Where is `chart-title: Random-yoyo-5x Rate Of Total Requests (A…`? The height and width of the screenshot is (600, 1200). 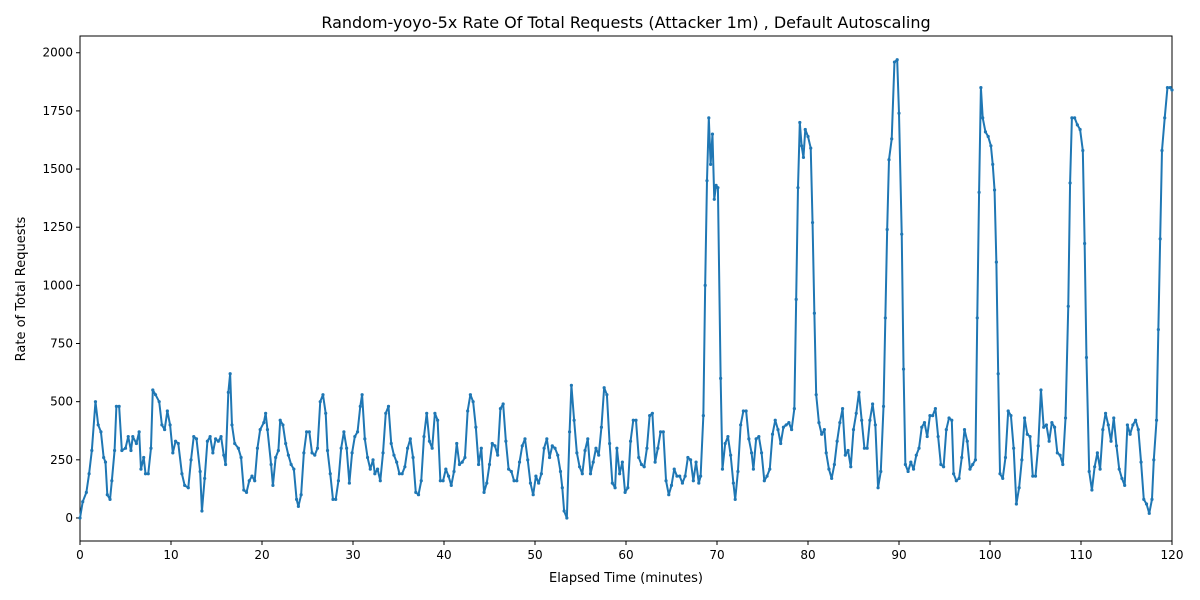 chart-title: Random-yoyo-5x Rate Of Total Requests (A… is located at coordinates (625, 22).